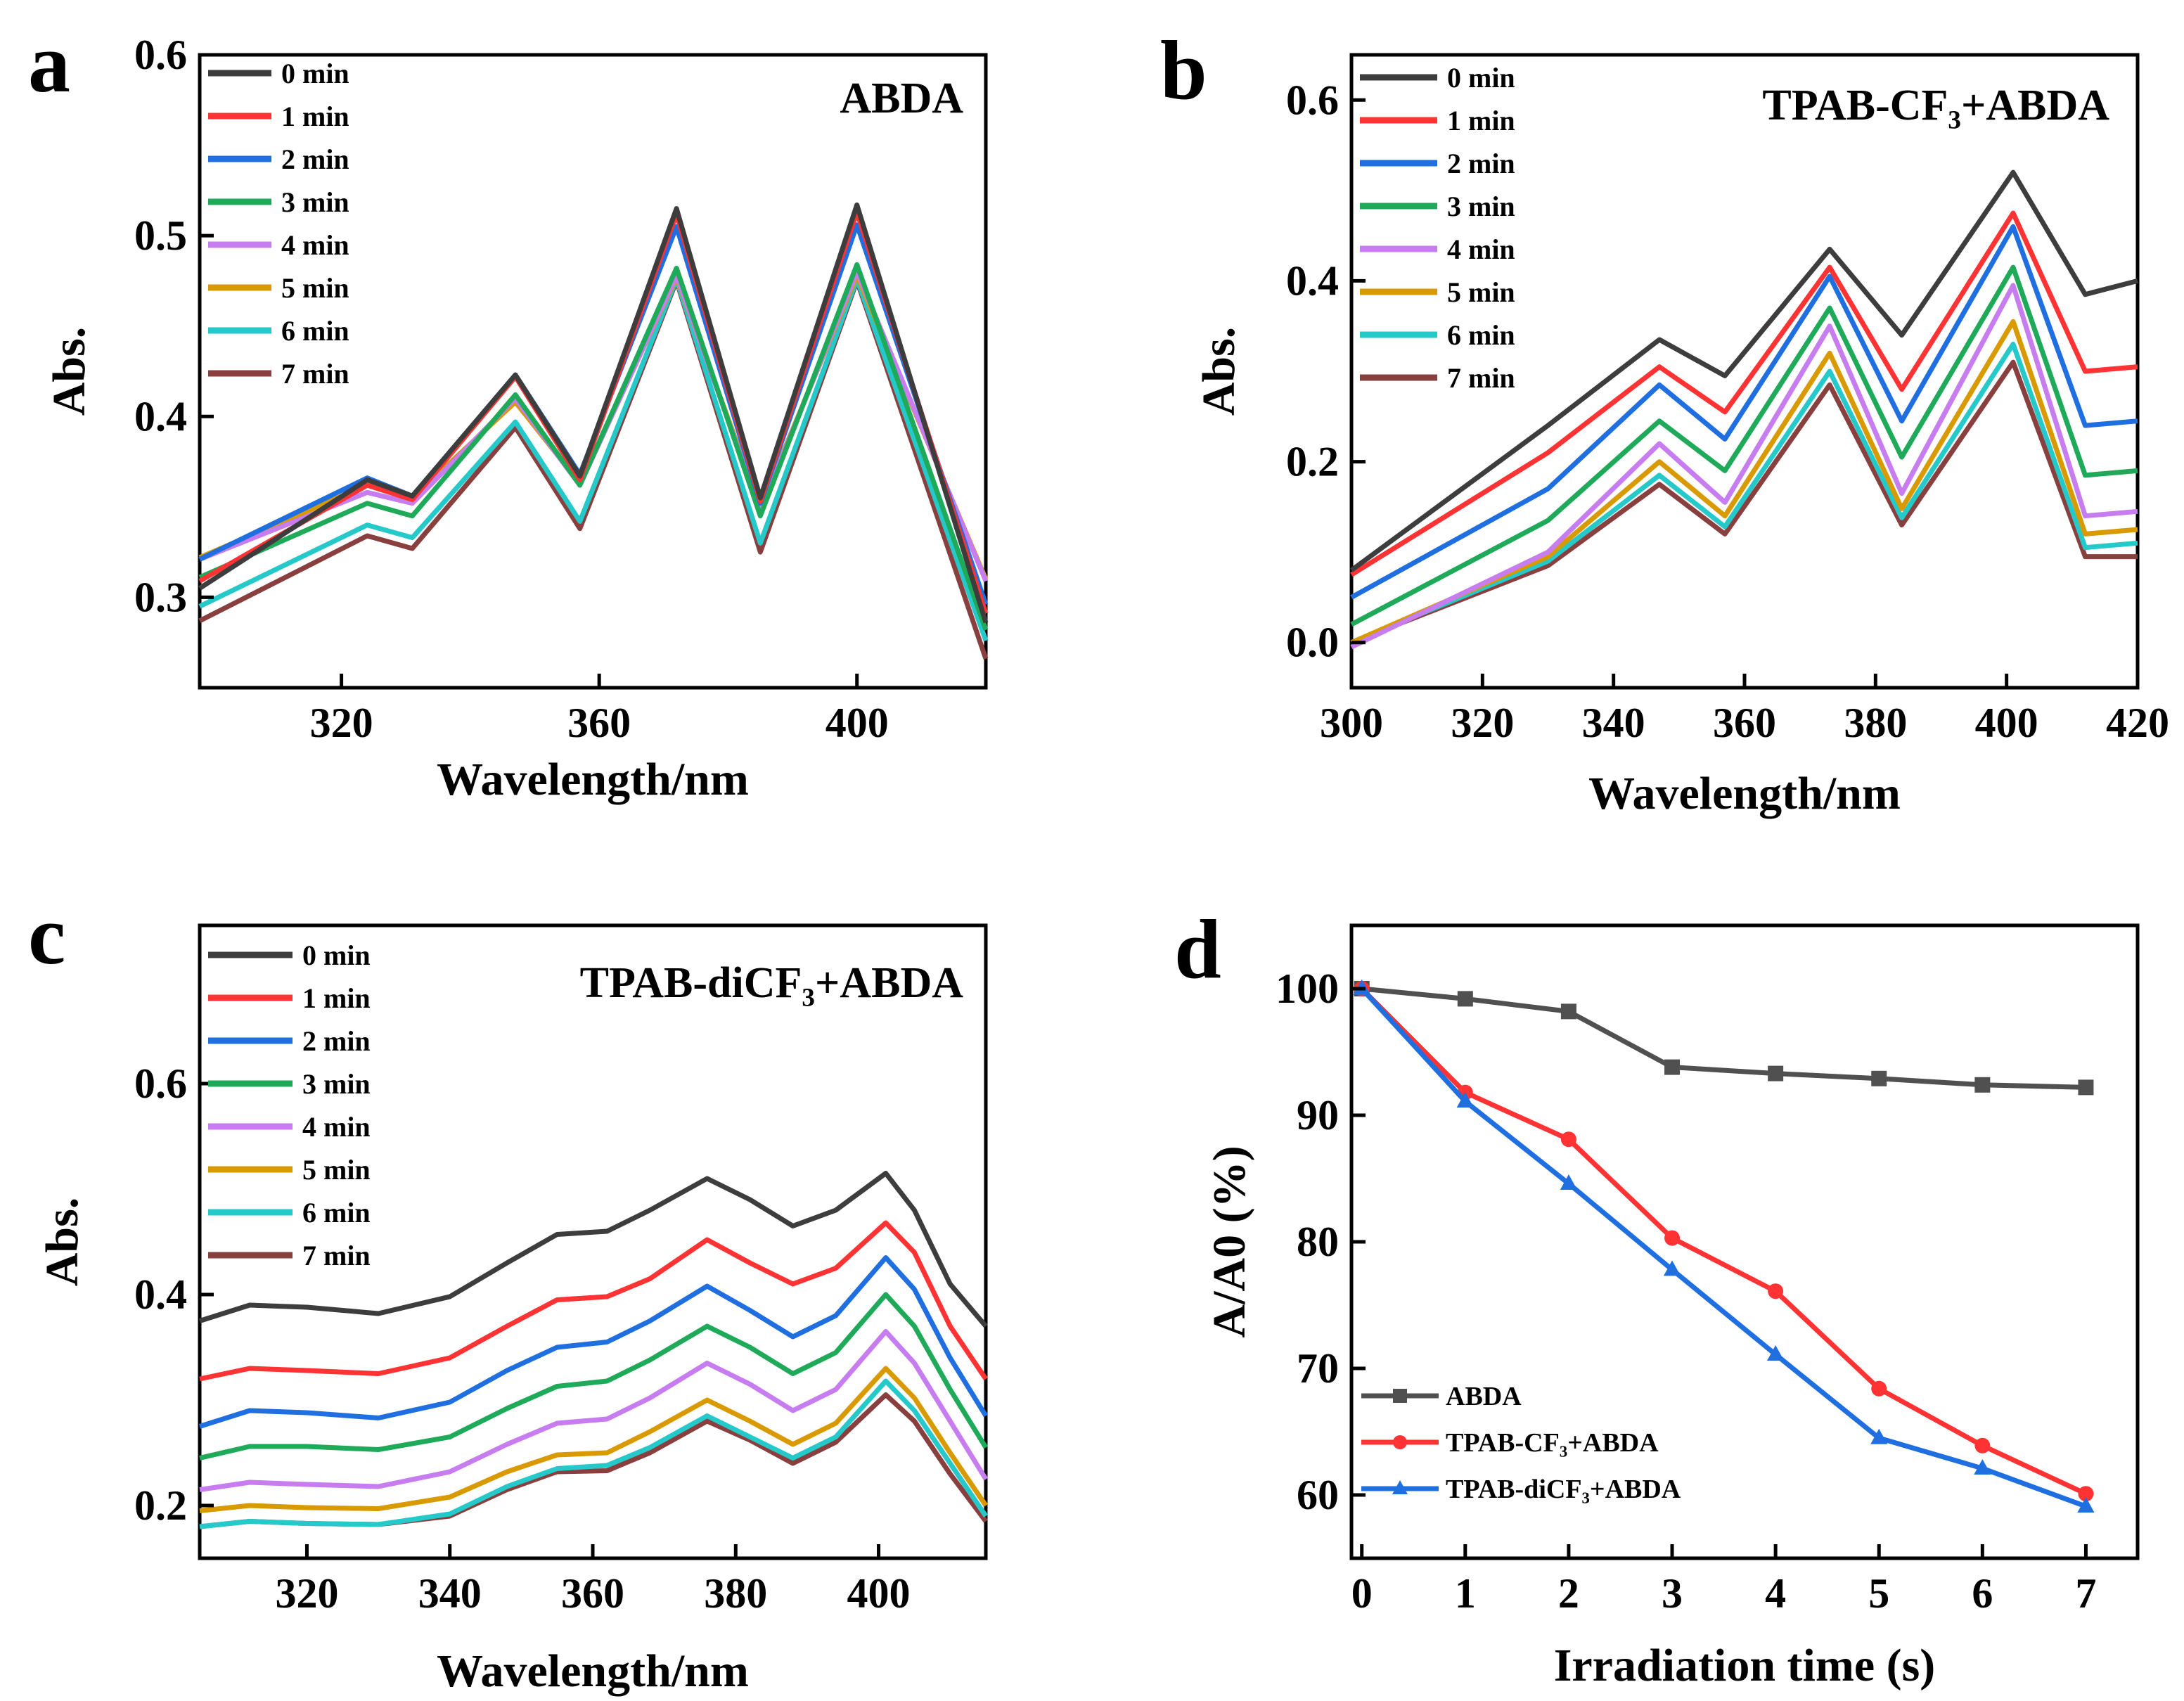 The image size is (2184, 1701). I want to click on legend-label: 3 min, so click(1481, 206).